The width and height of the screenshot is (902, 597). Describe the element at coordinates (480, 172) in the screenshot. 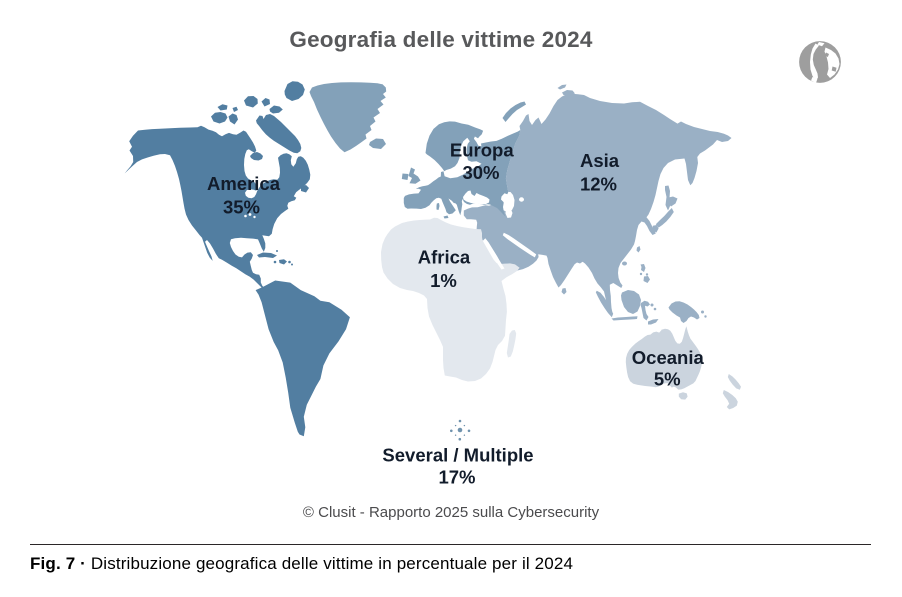

I see `svg-text: 30%` at that location.